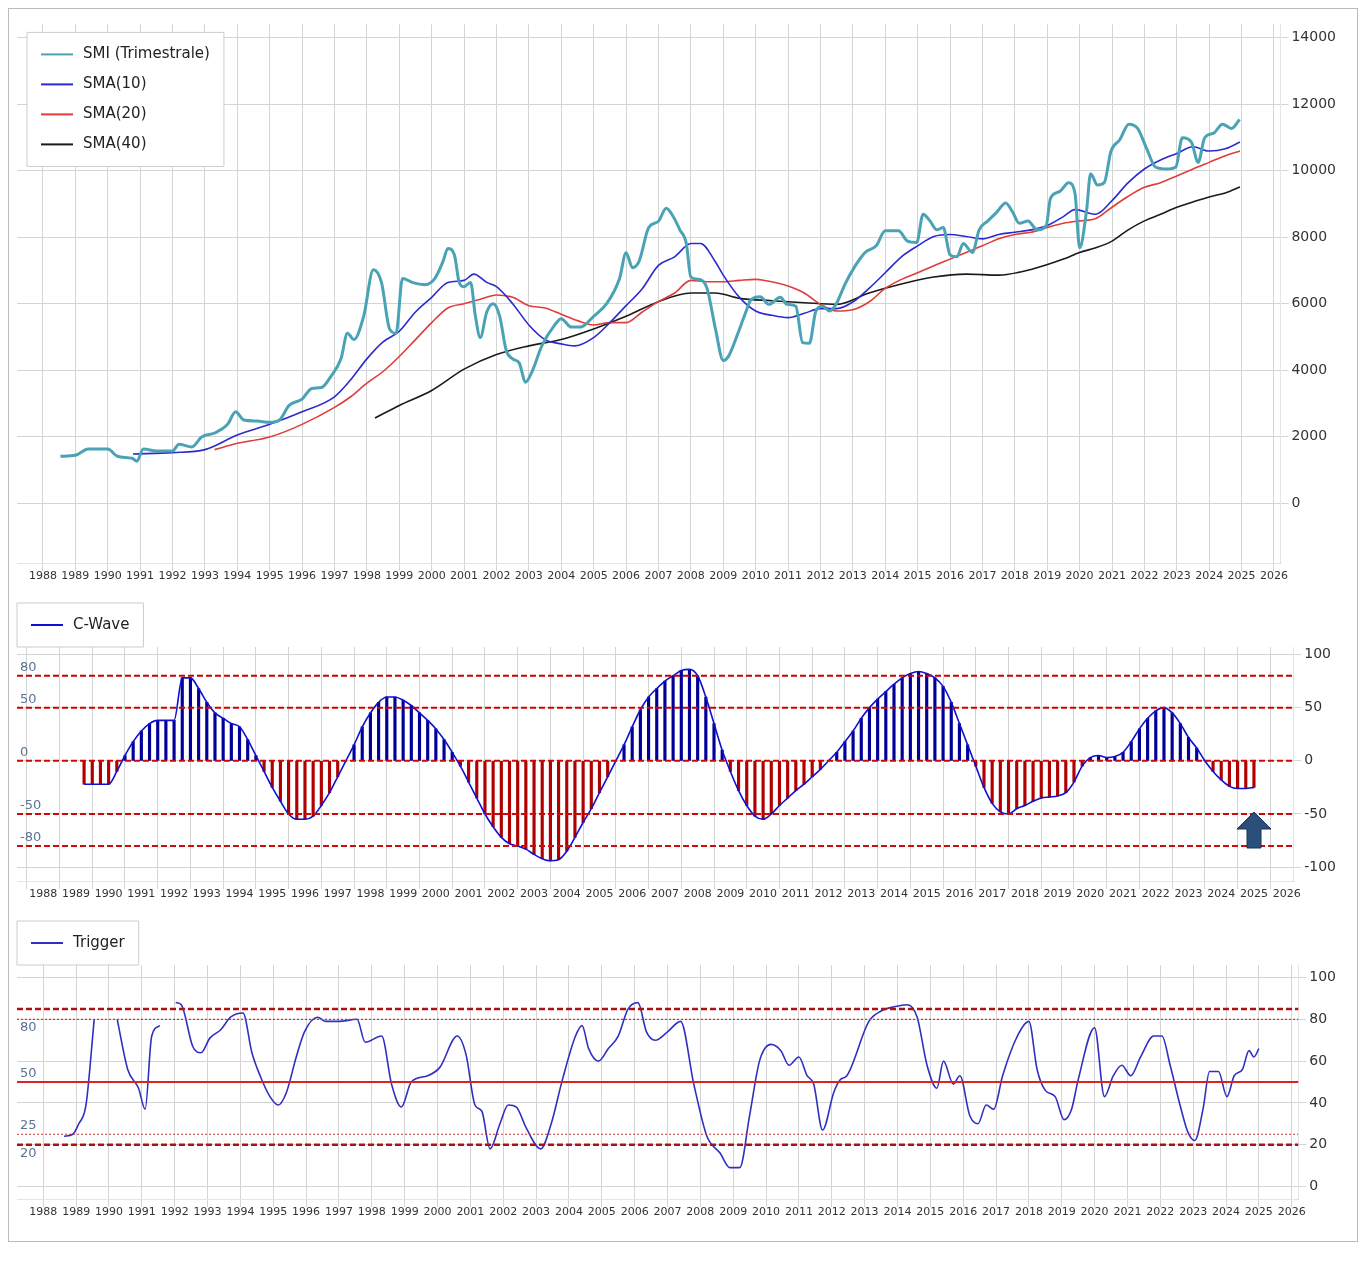 Image resolution: width=1364 pixels, height=1280 pixels. I want to click on y-tick-label: 40, so click(1318, 1101).